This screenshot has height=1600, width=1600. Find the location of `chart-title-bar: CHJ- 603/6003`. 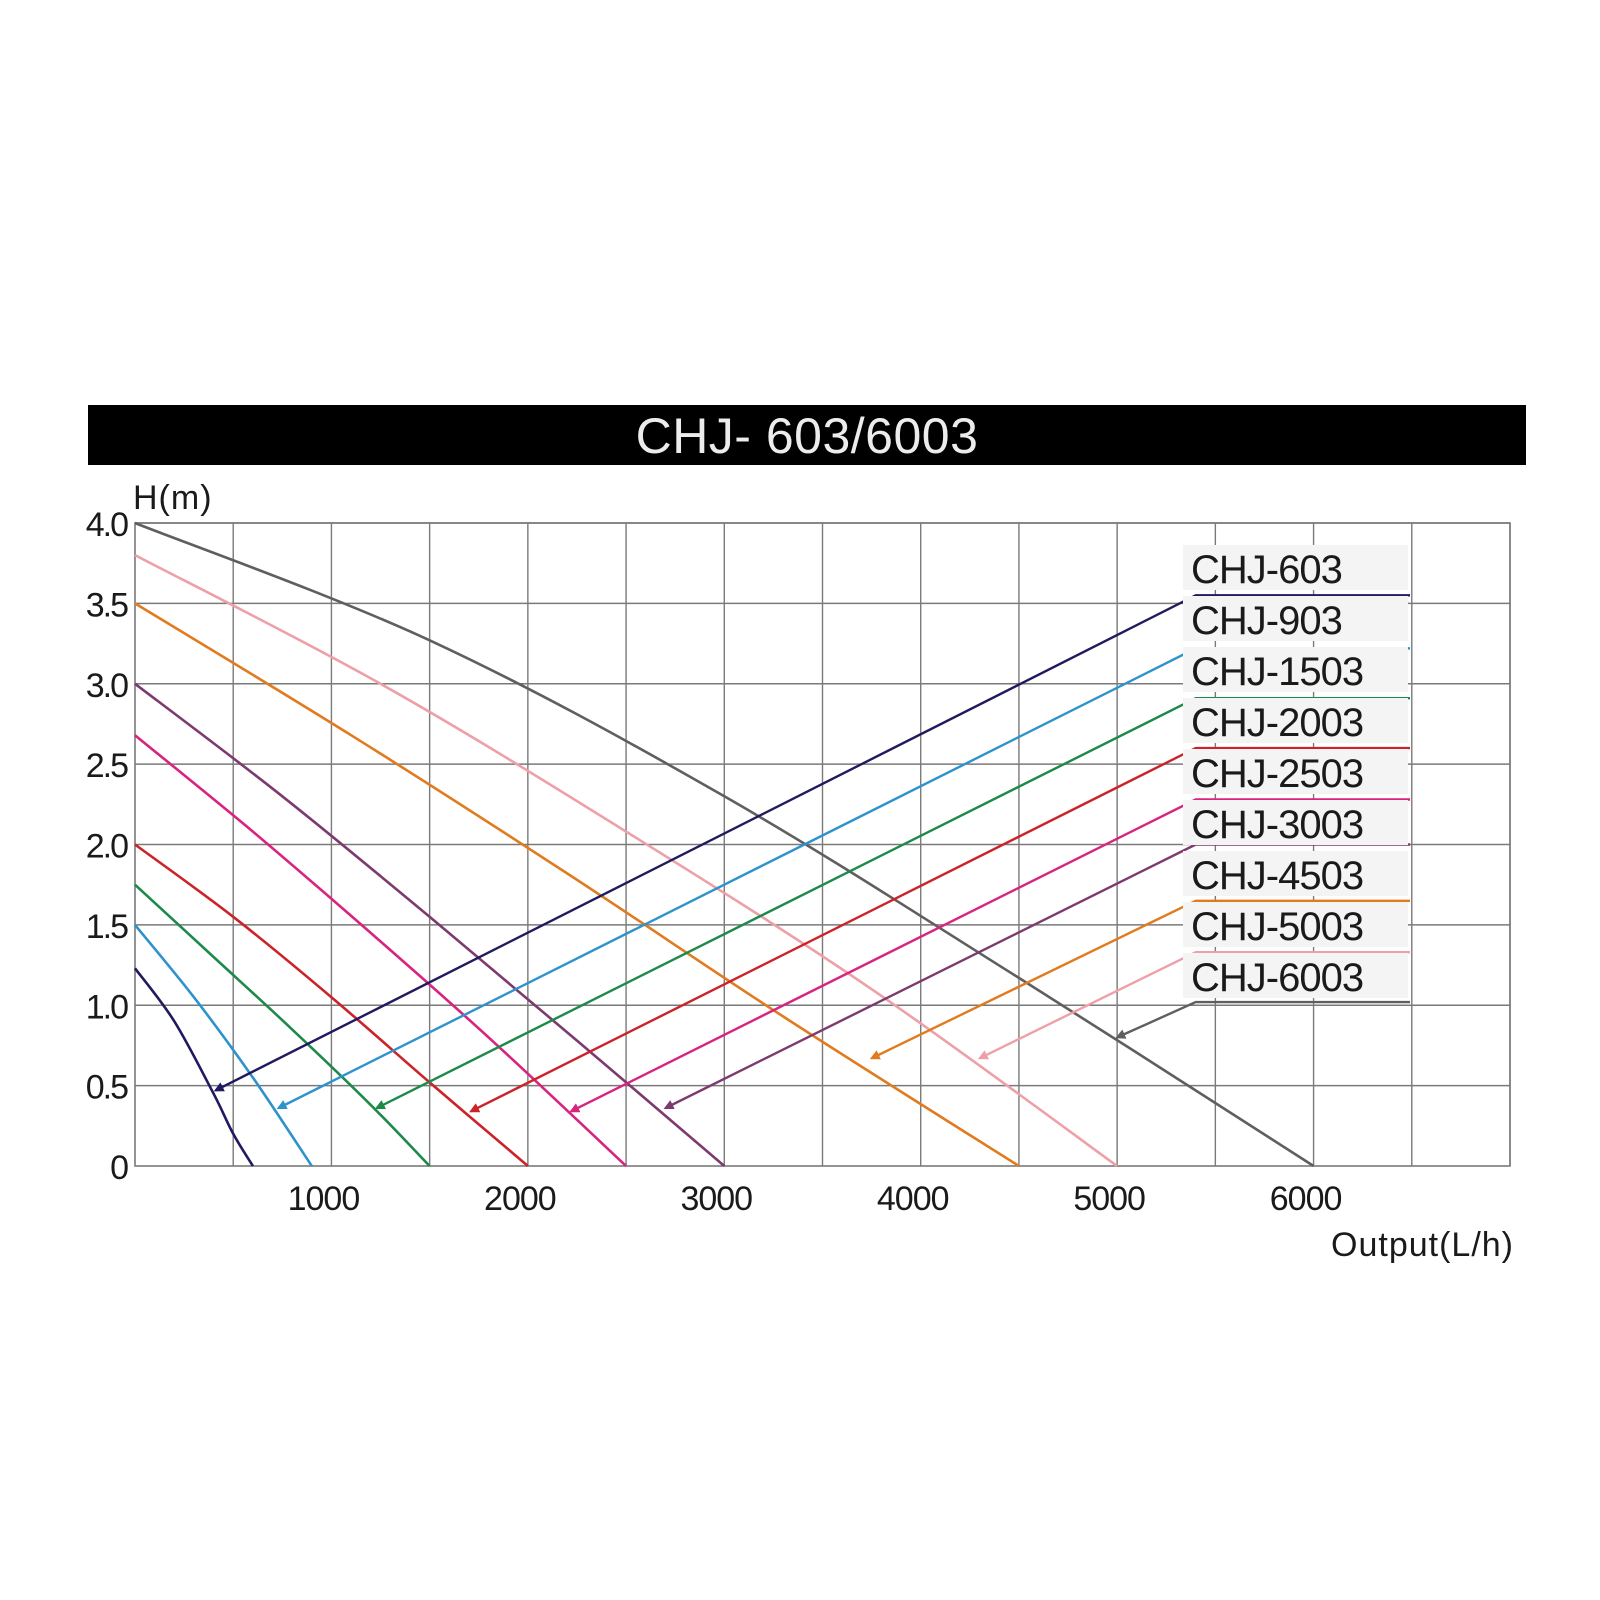

chart-title-bar: CHJ- 603/6003 is located at coordinates (807, 435).